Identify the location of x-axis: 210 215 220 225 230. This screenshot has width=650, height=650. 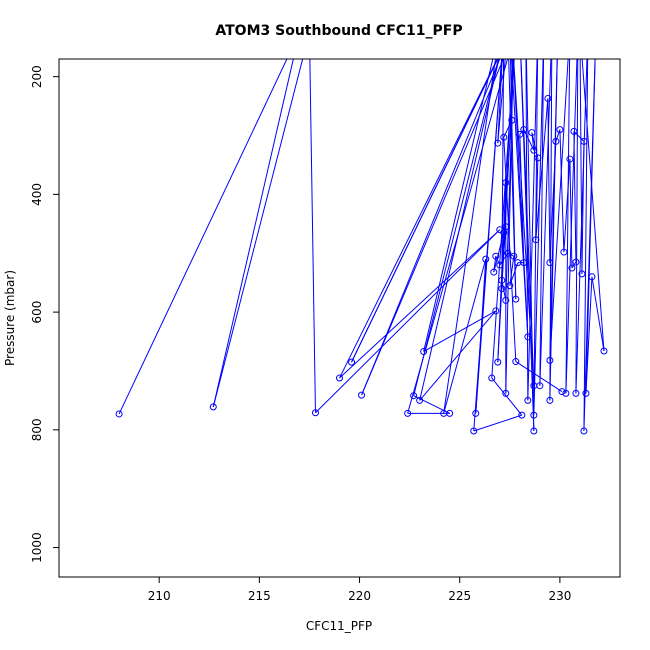
(359, 590).